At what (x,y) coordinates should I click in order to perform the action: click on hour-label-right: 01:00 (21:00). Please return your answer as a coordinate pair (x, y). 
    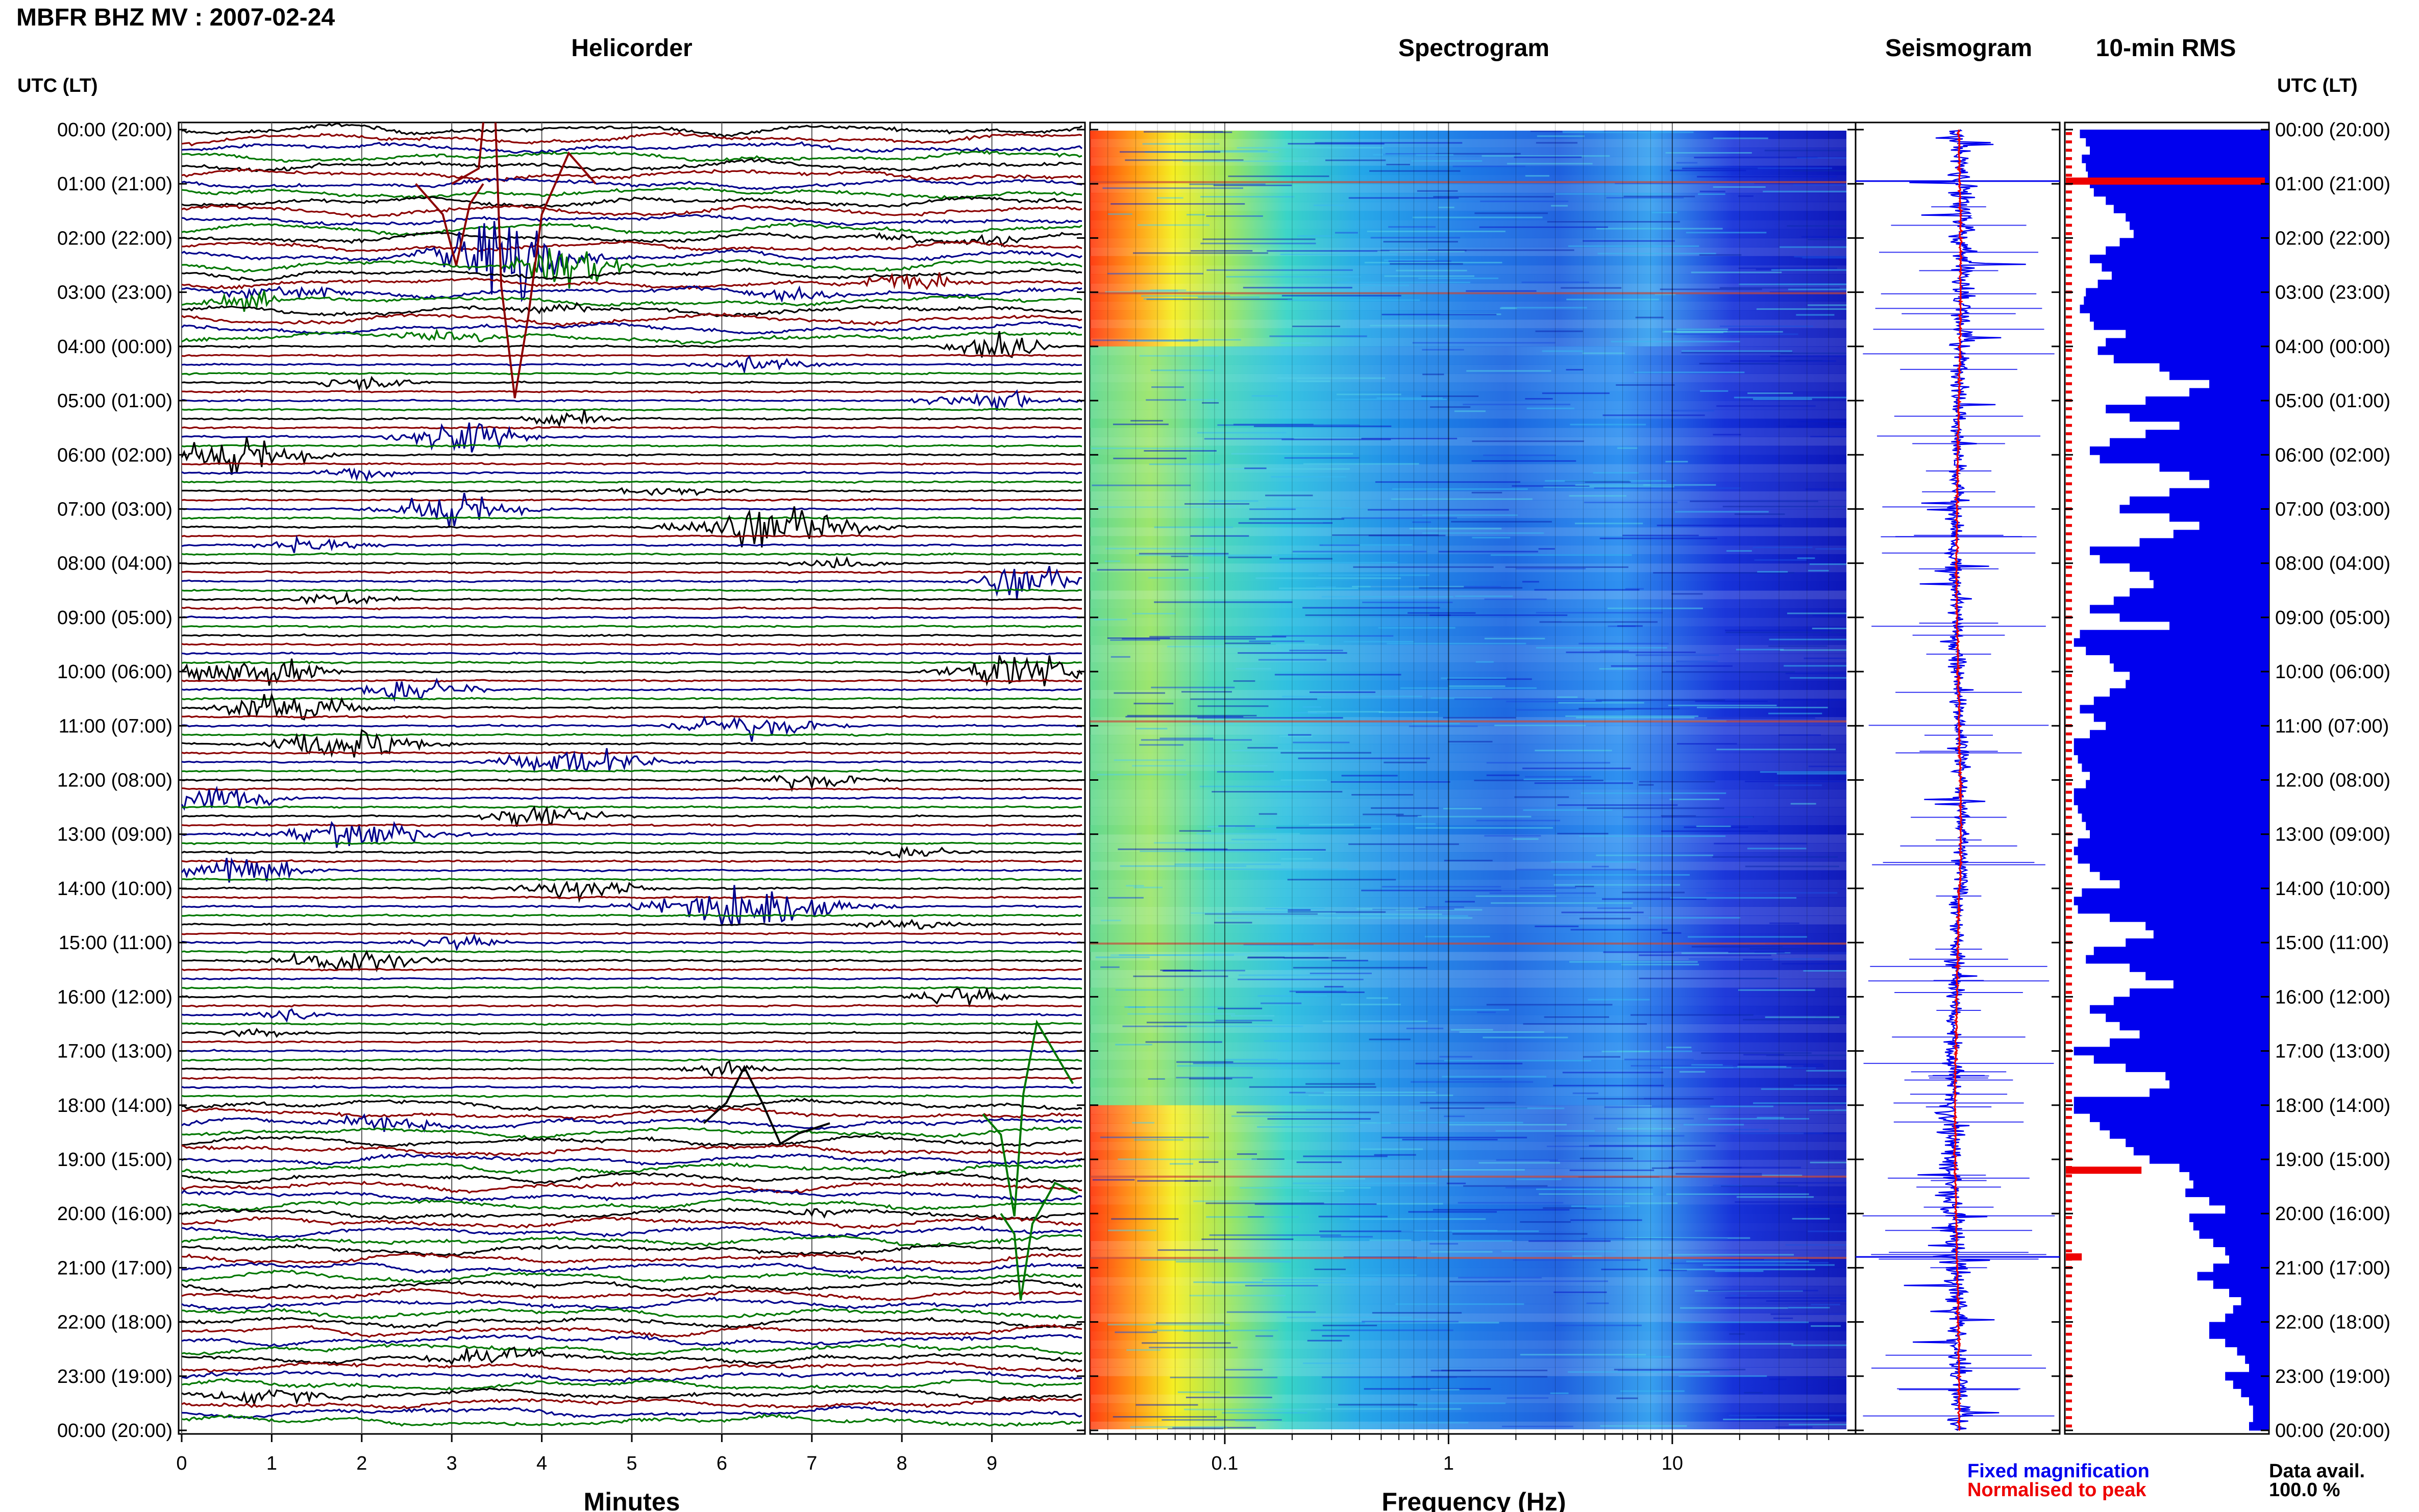
    Looking at the image, I should click on (2332, 184).